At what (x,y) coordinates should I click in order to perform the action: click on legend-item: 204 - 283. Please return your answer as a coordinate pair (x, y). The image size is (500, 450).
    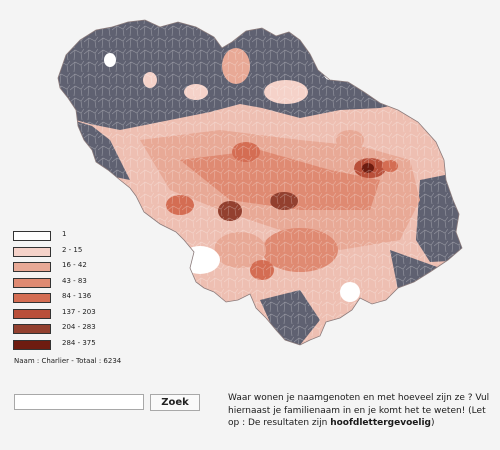
    Looking at the image, I should click on (73, 330).